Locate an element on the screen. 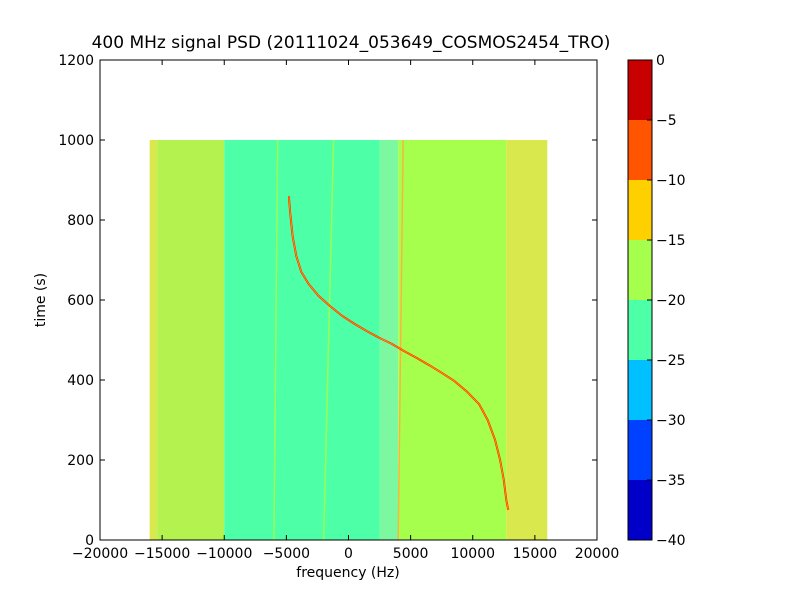 The width and height of the screenshot is (800, 600). colorbar-tick-label: 0 is located at coordinates (660, 61).